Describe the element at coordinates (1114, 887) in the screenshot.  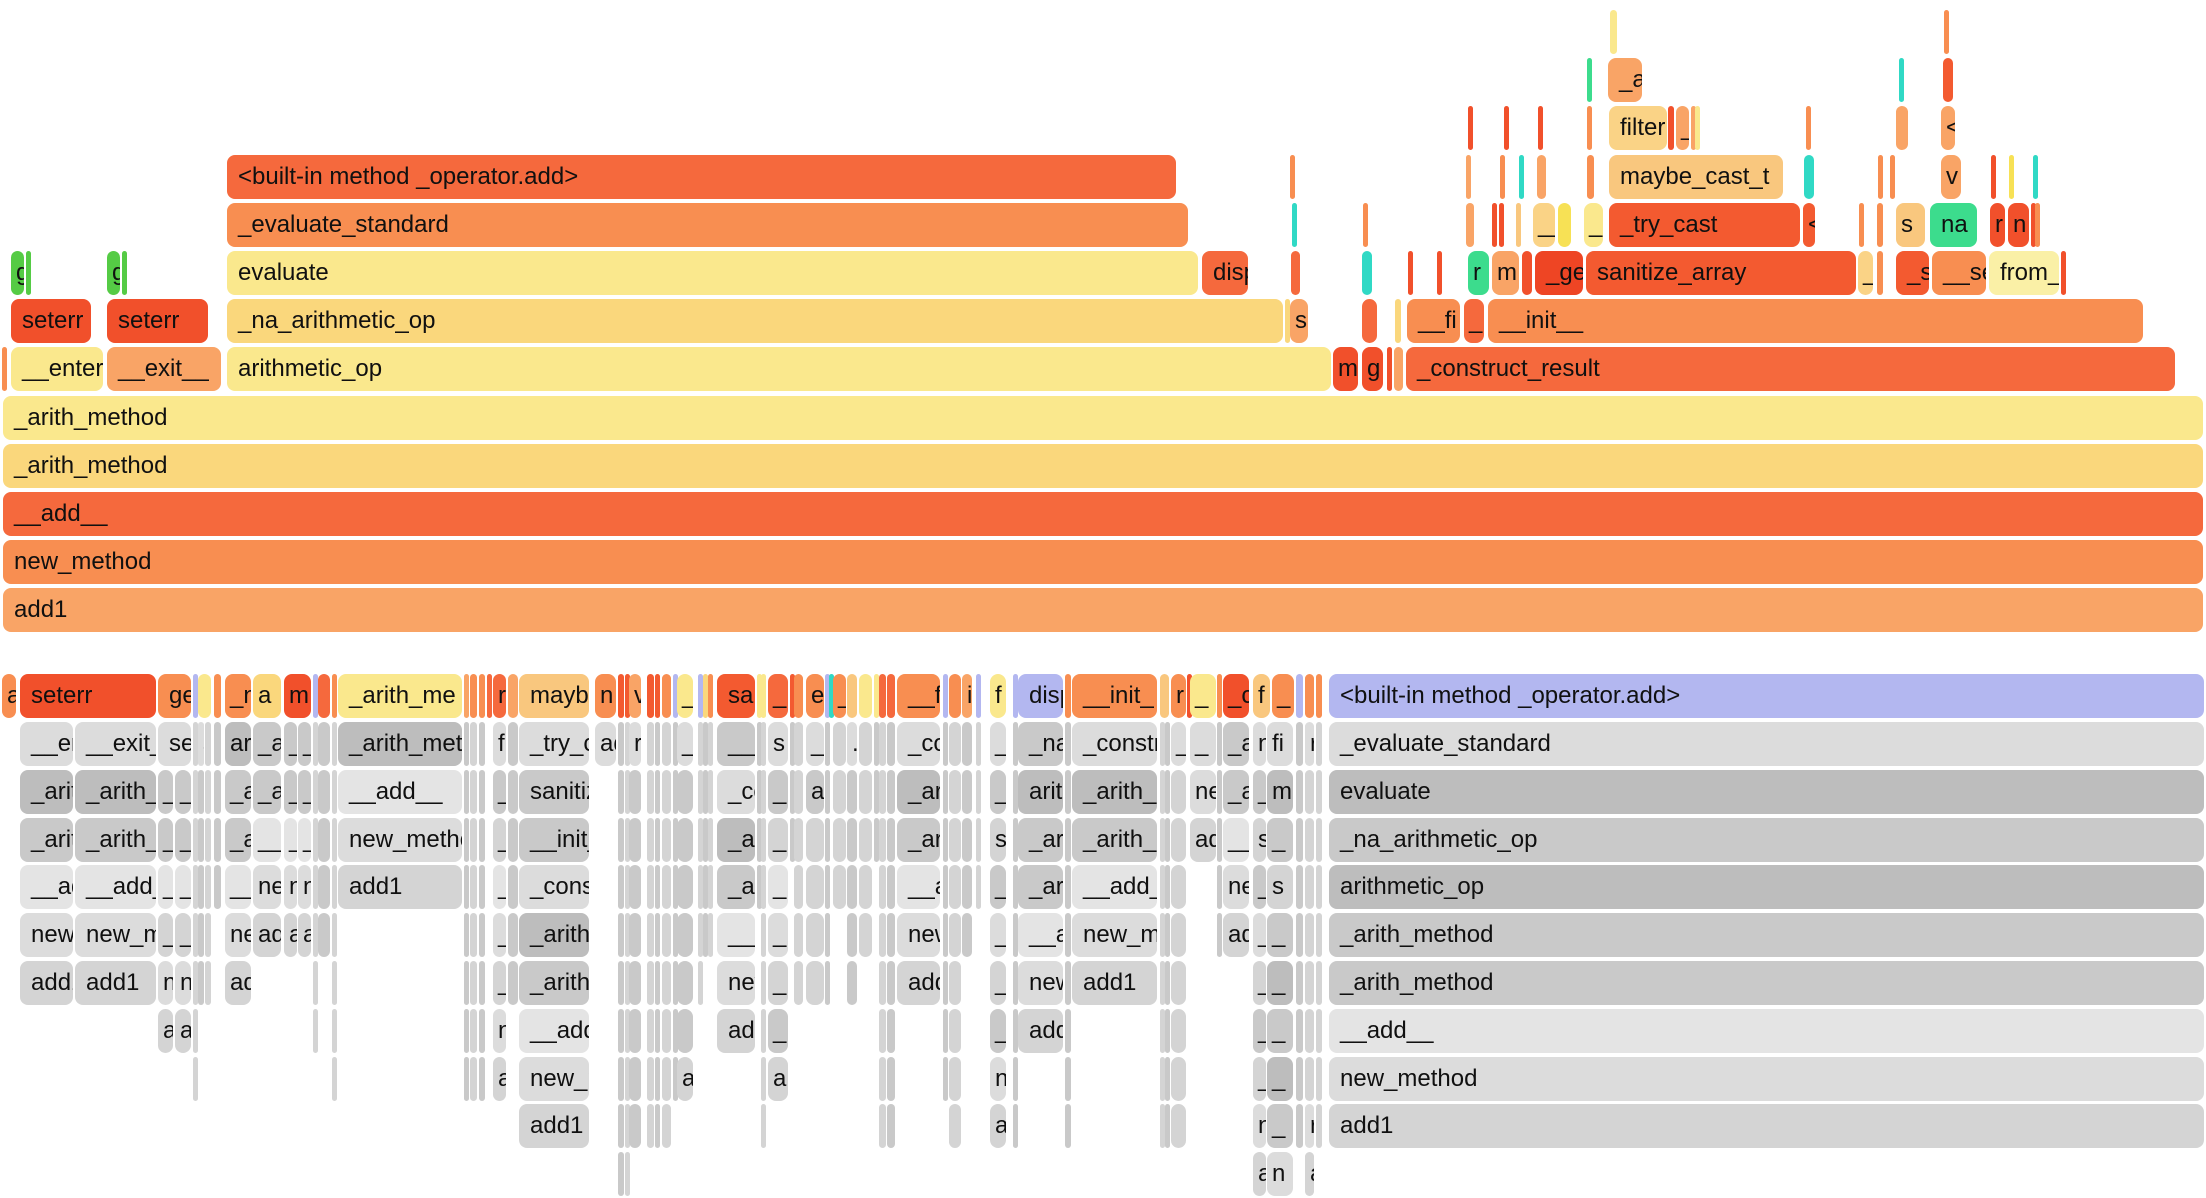
I see `frame-__add__: __add__` at that location.